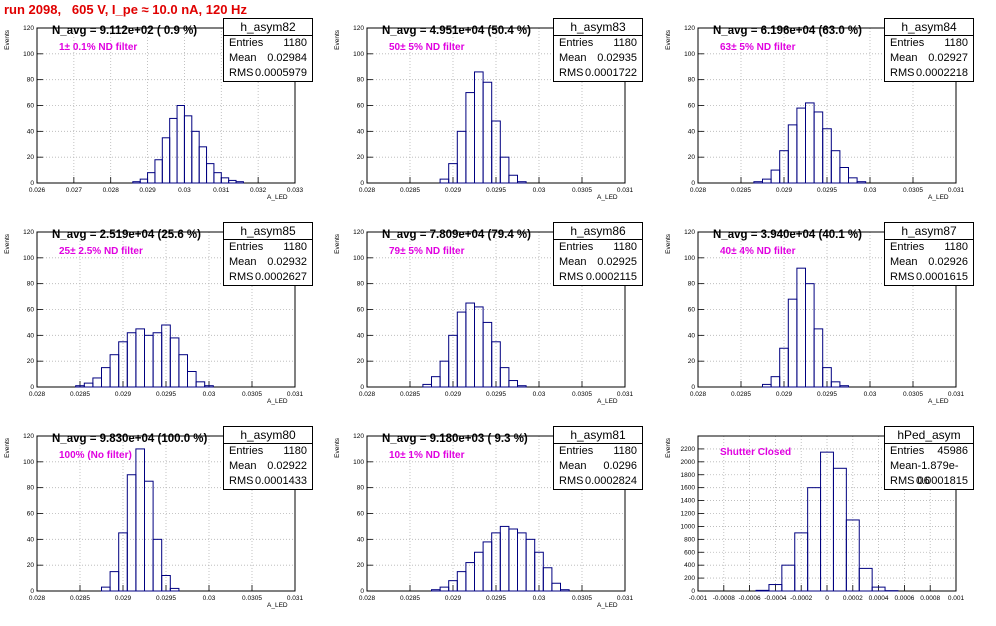 The image size is (996, 626). What do you see at coordinates (929, 435) in the screenshot?
I see `stats-box-title: hPed_asym` at bounding box center [929, 435].